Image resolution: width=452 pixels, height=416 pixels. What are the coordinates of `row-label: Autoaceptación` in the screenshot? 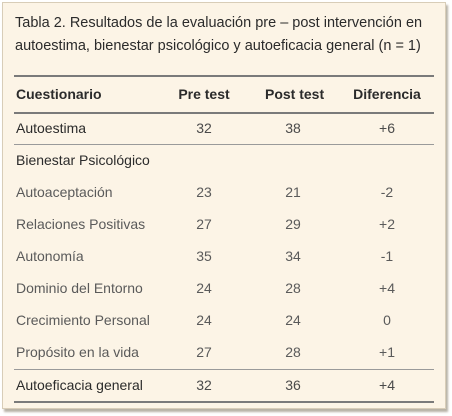 It's located at (64, 192).